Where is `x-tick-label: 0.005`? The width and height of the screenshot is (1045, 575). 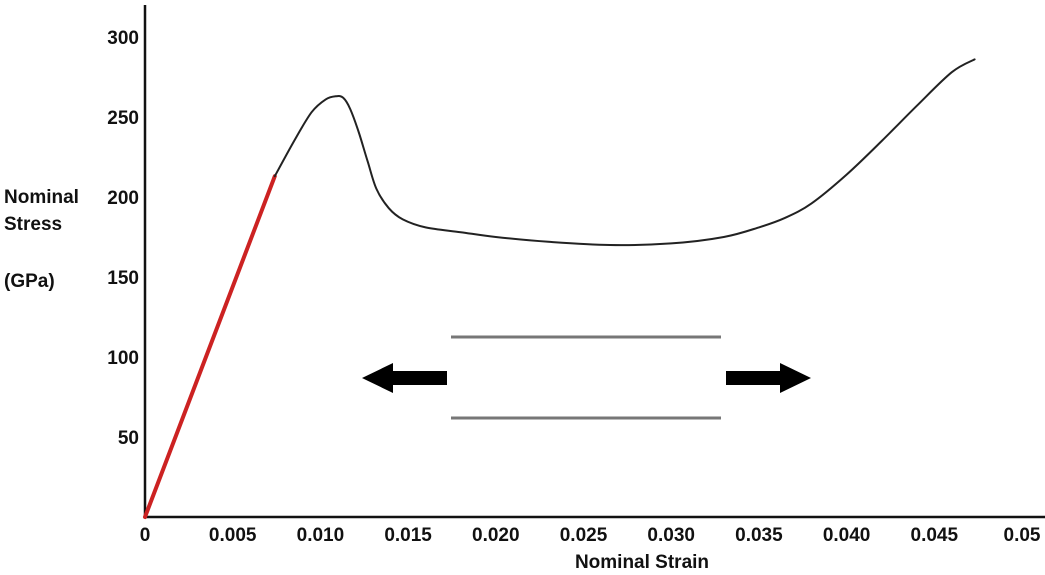
x-tick-label: 0.005 is located at coordinates (233, 535).